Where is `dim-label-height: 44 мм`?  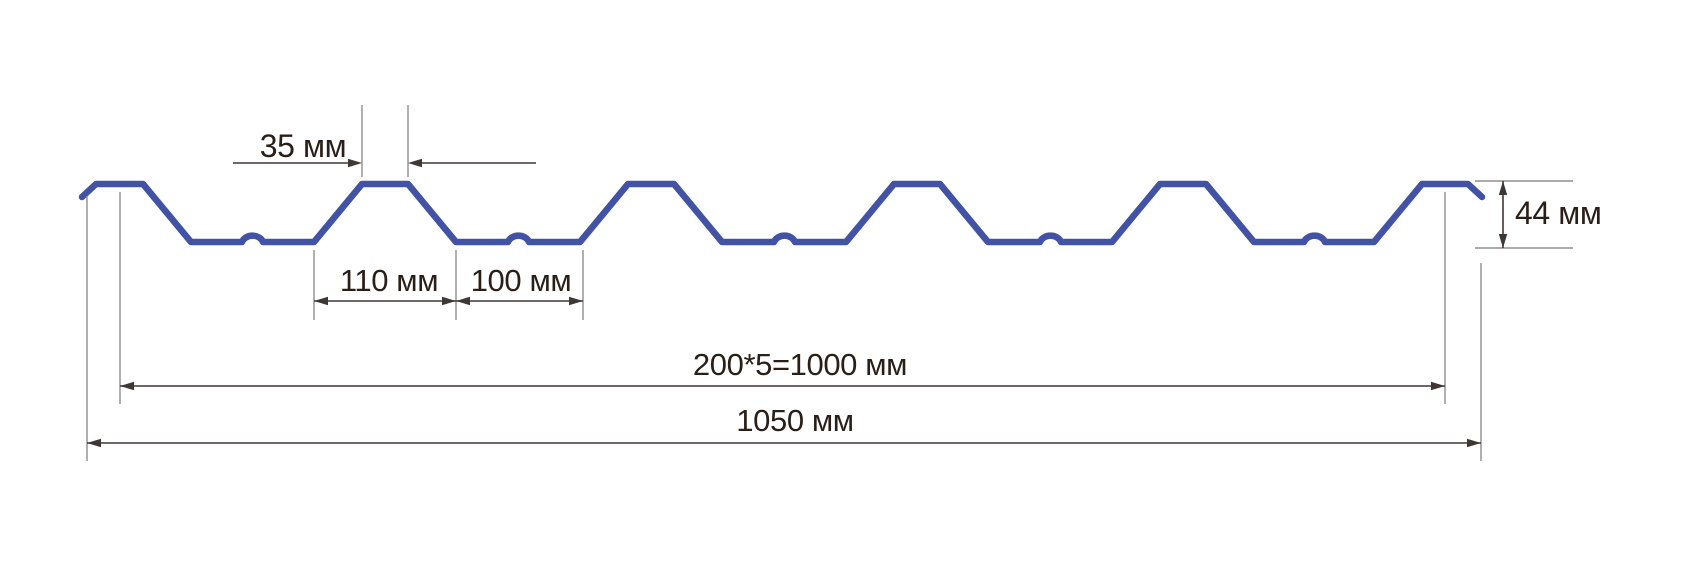 dim-label-height: 44 мм is located at coordinates (1558, 213).